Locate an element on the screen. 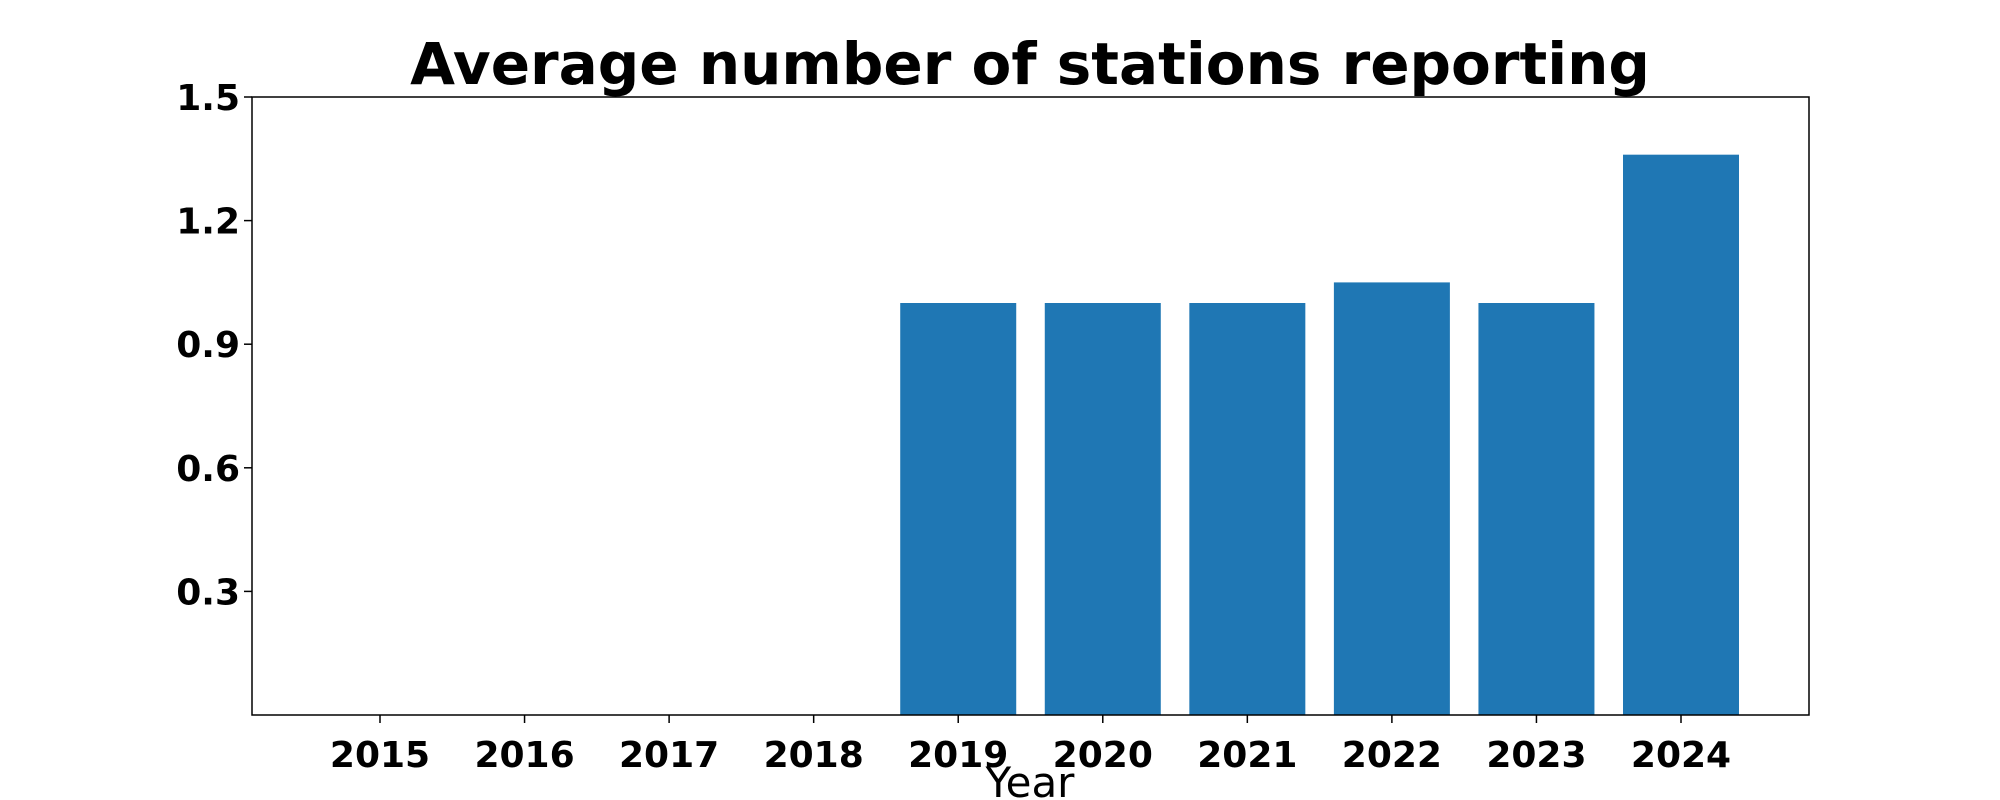 The height and width of the screenshot is (800, 2000). x-tick-label: 2022 is located at coordinates (1392, 755).